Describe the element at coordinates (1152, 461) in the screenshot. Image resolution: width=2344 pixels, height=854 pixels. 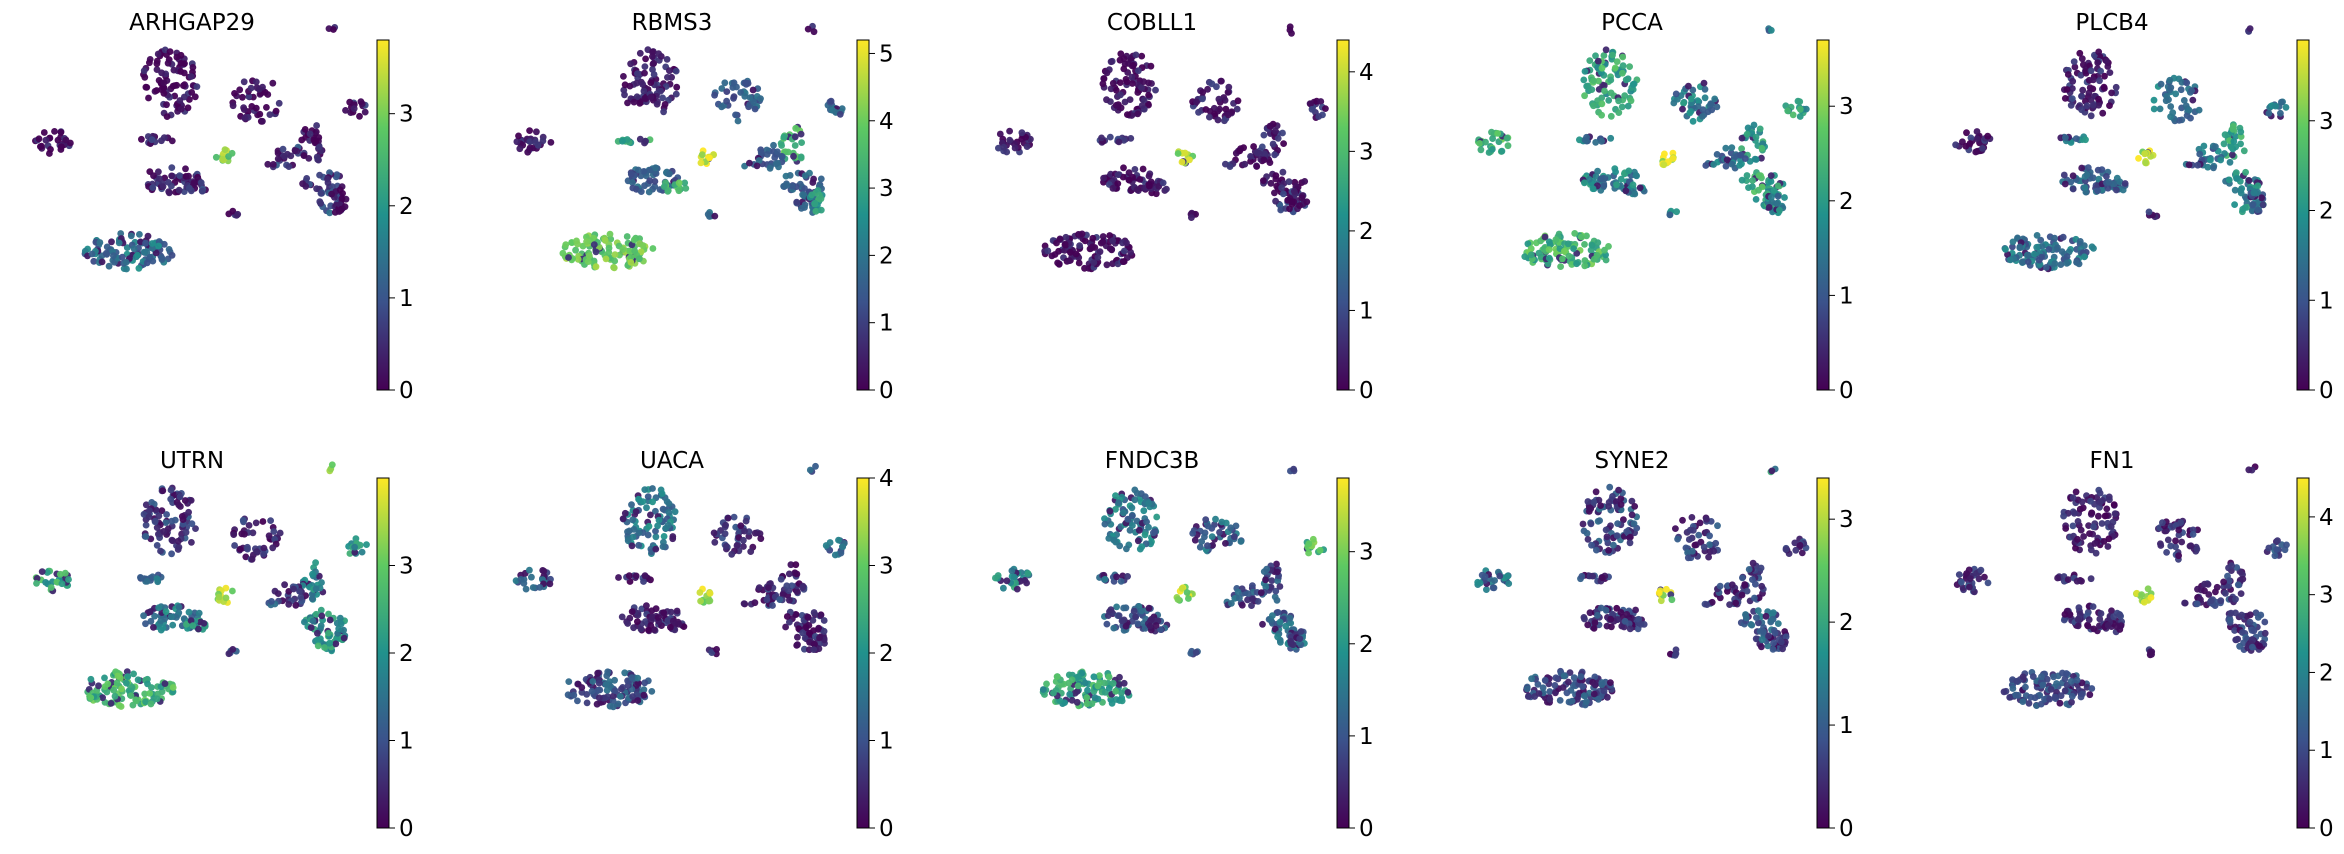
I see `panel-title: FNDC3B` at that location.